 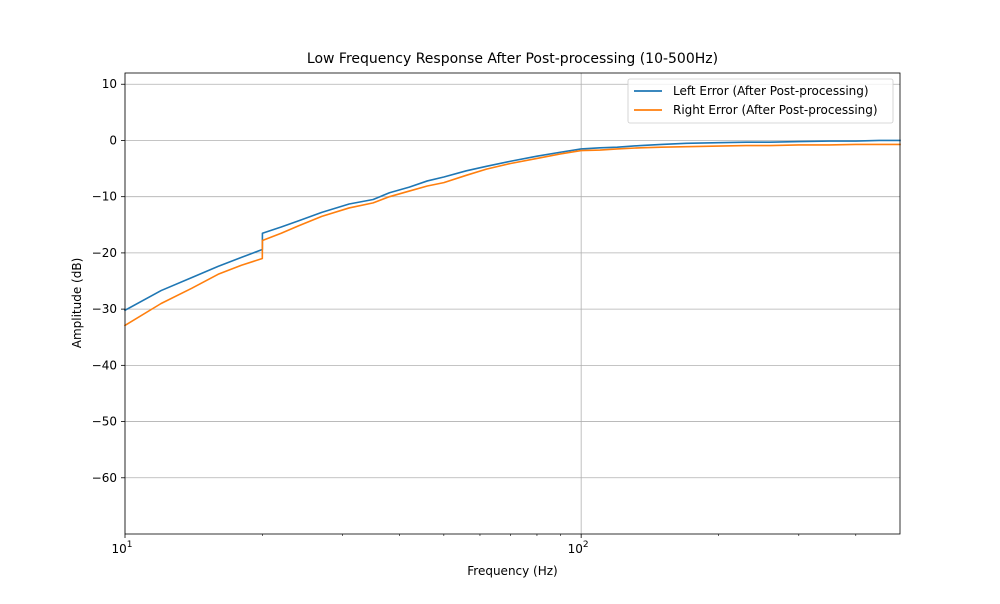 I want to click on x-tick-label: 10², so click(x=578, y=548).